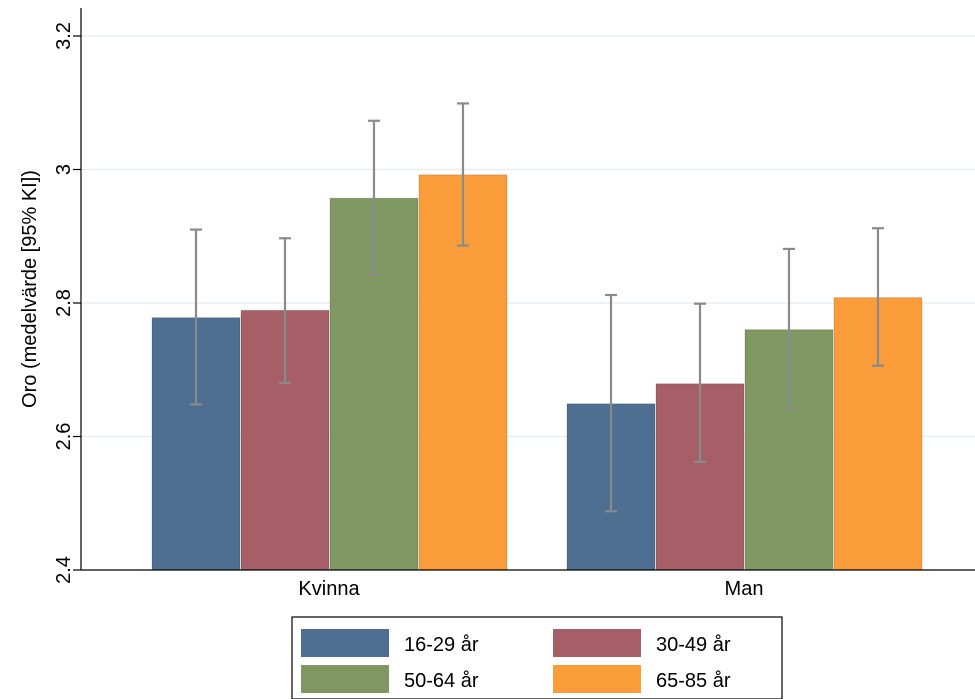  I want to click on y-tick-label: 2.6, so click(64, 437).